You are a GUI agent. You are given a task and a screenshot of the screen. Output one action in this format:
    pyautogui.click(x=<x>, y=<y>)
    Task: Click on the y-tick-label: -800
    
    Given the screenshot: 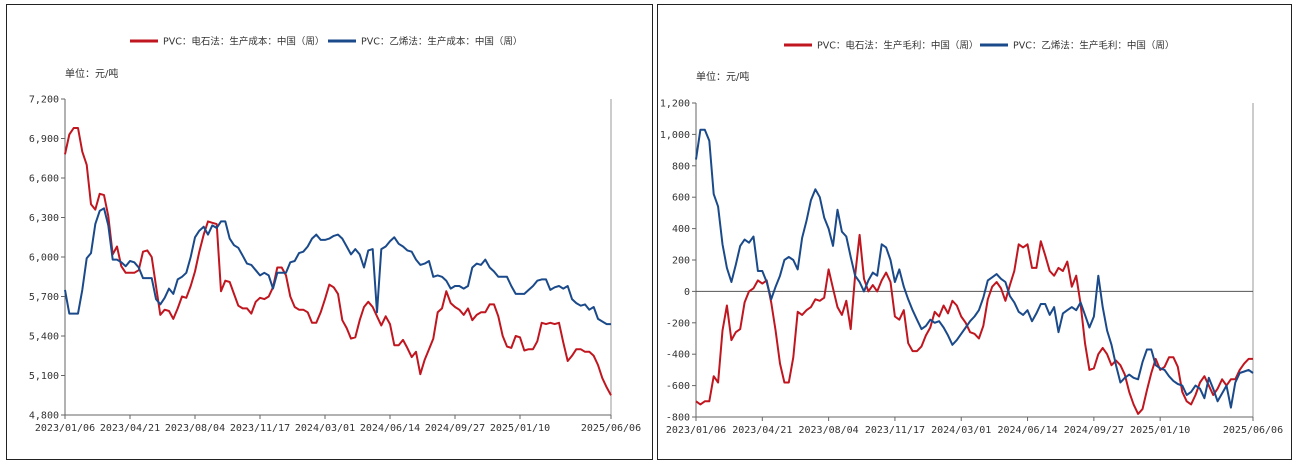 What is the action you would take?
    pyautogui.click(x=678, y=418)
    